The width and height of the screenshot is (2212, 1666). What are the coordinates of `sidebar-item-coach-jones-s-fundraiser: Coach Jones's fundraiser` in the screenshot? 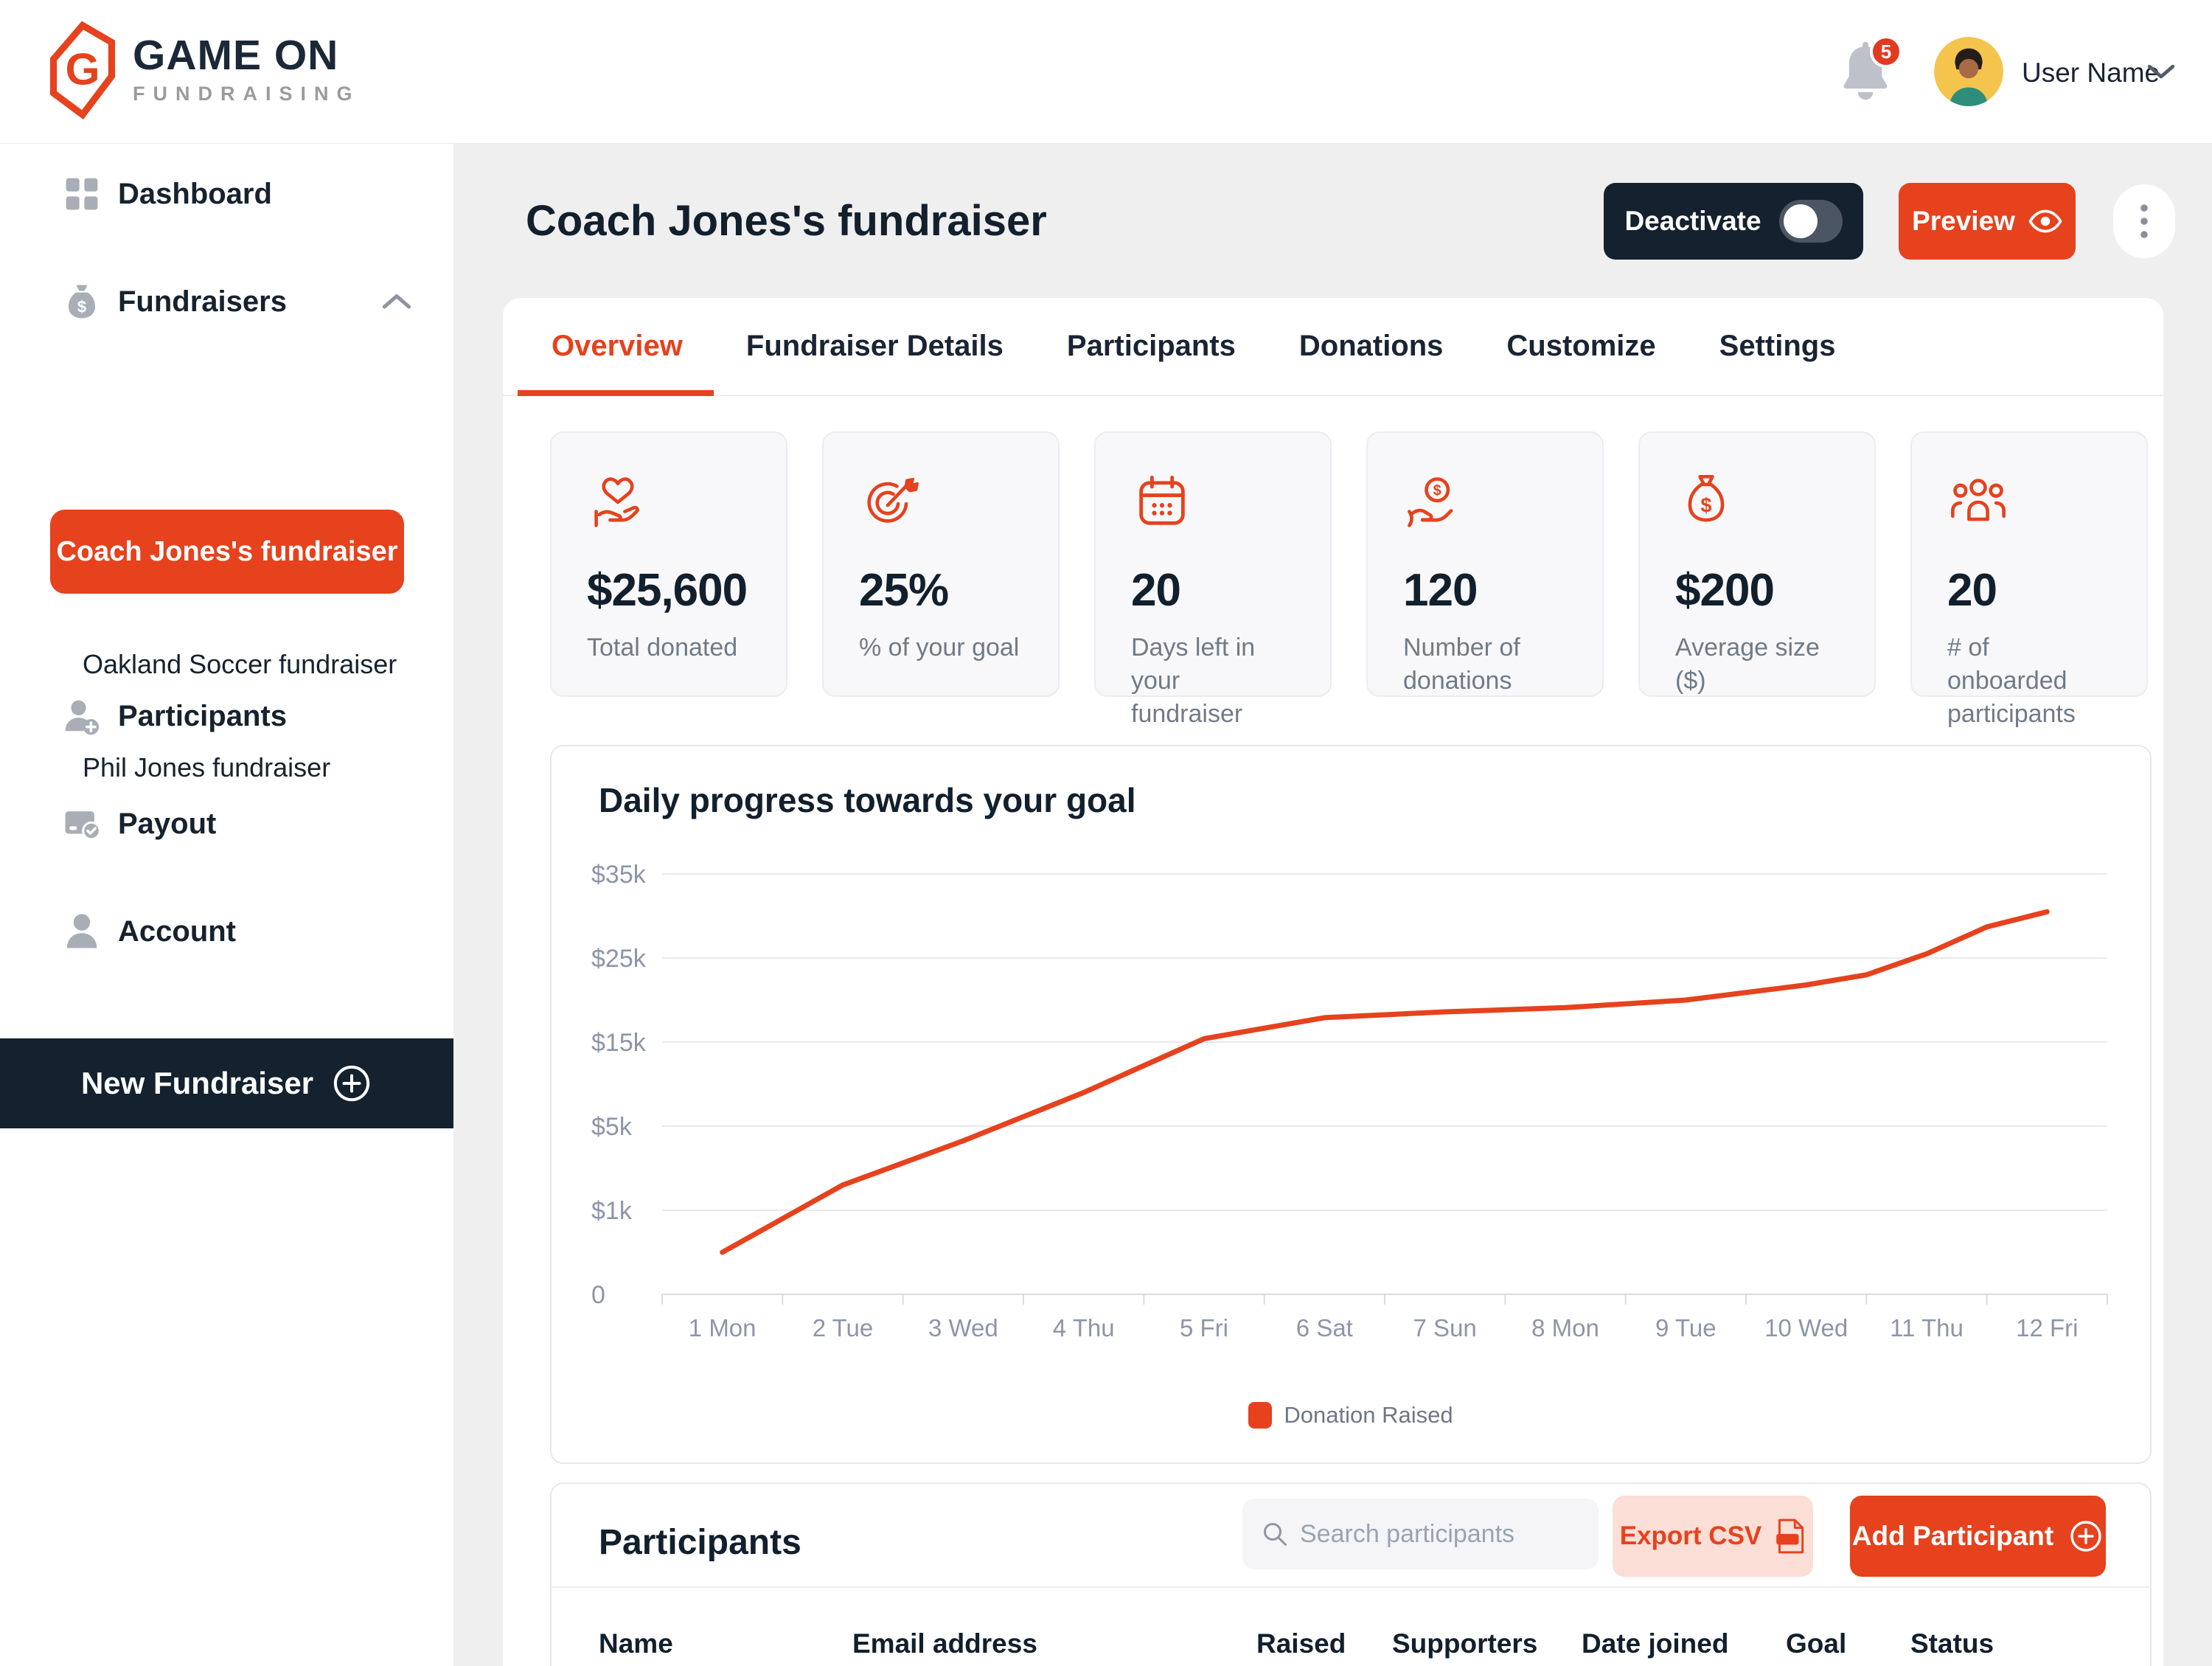 It's located at (226, 552).